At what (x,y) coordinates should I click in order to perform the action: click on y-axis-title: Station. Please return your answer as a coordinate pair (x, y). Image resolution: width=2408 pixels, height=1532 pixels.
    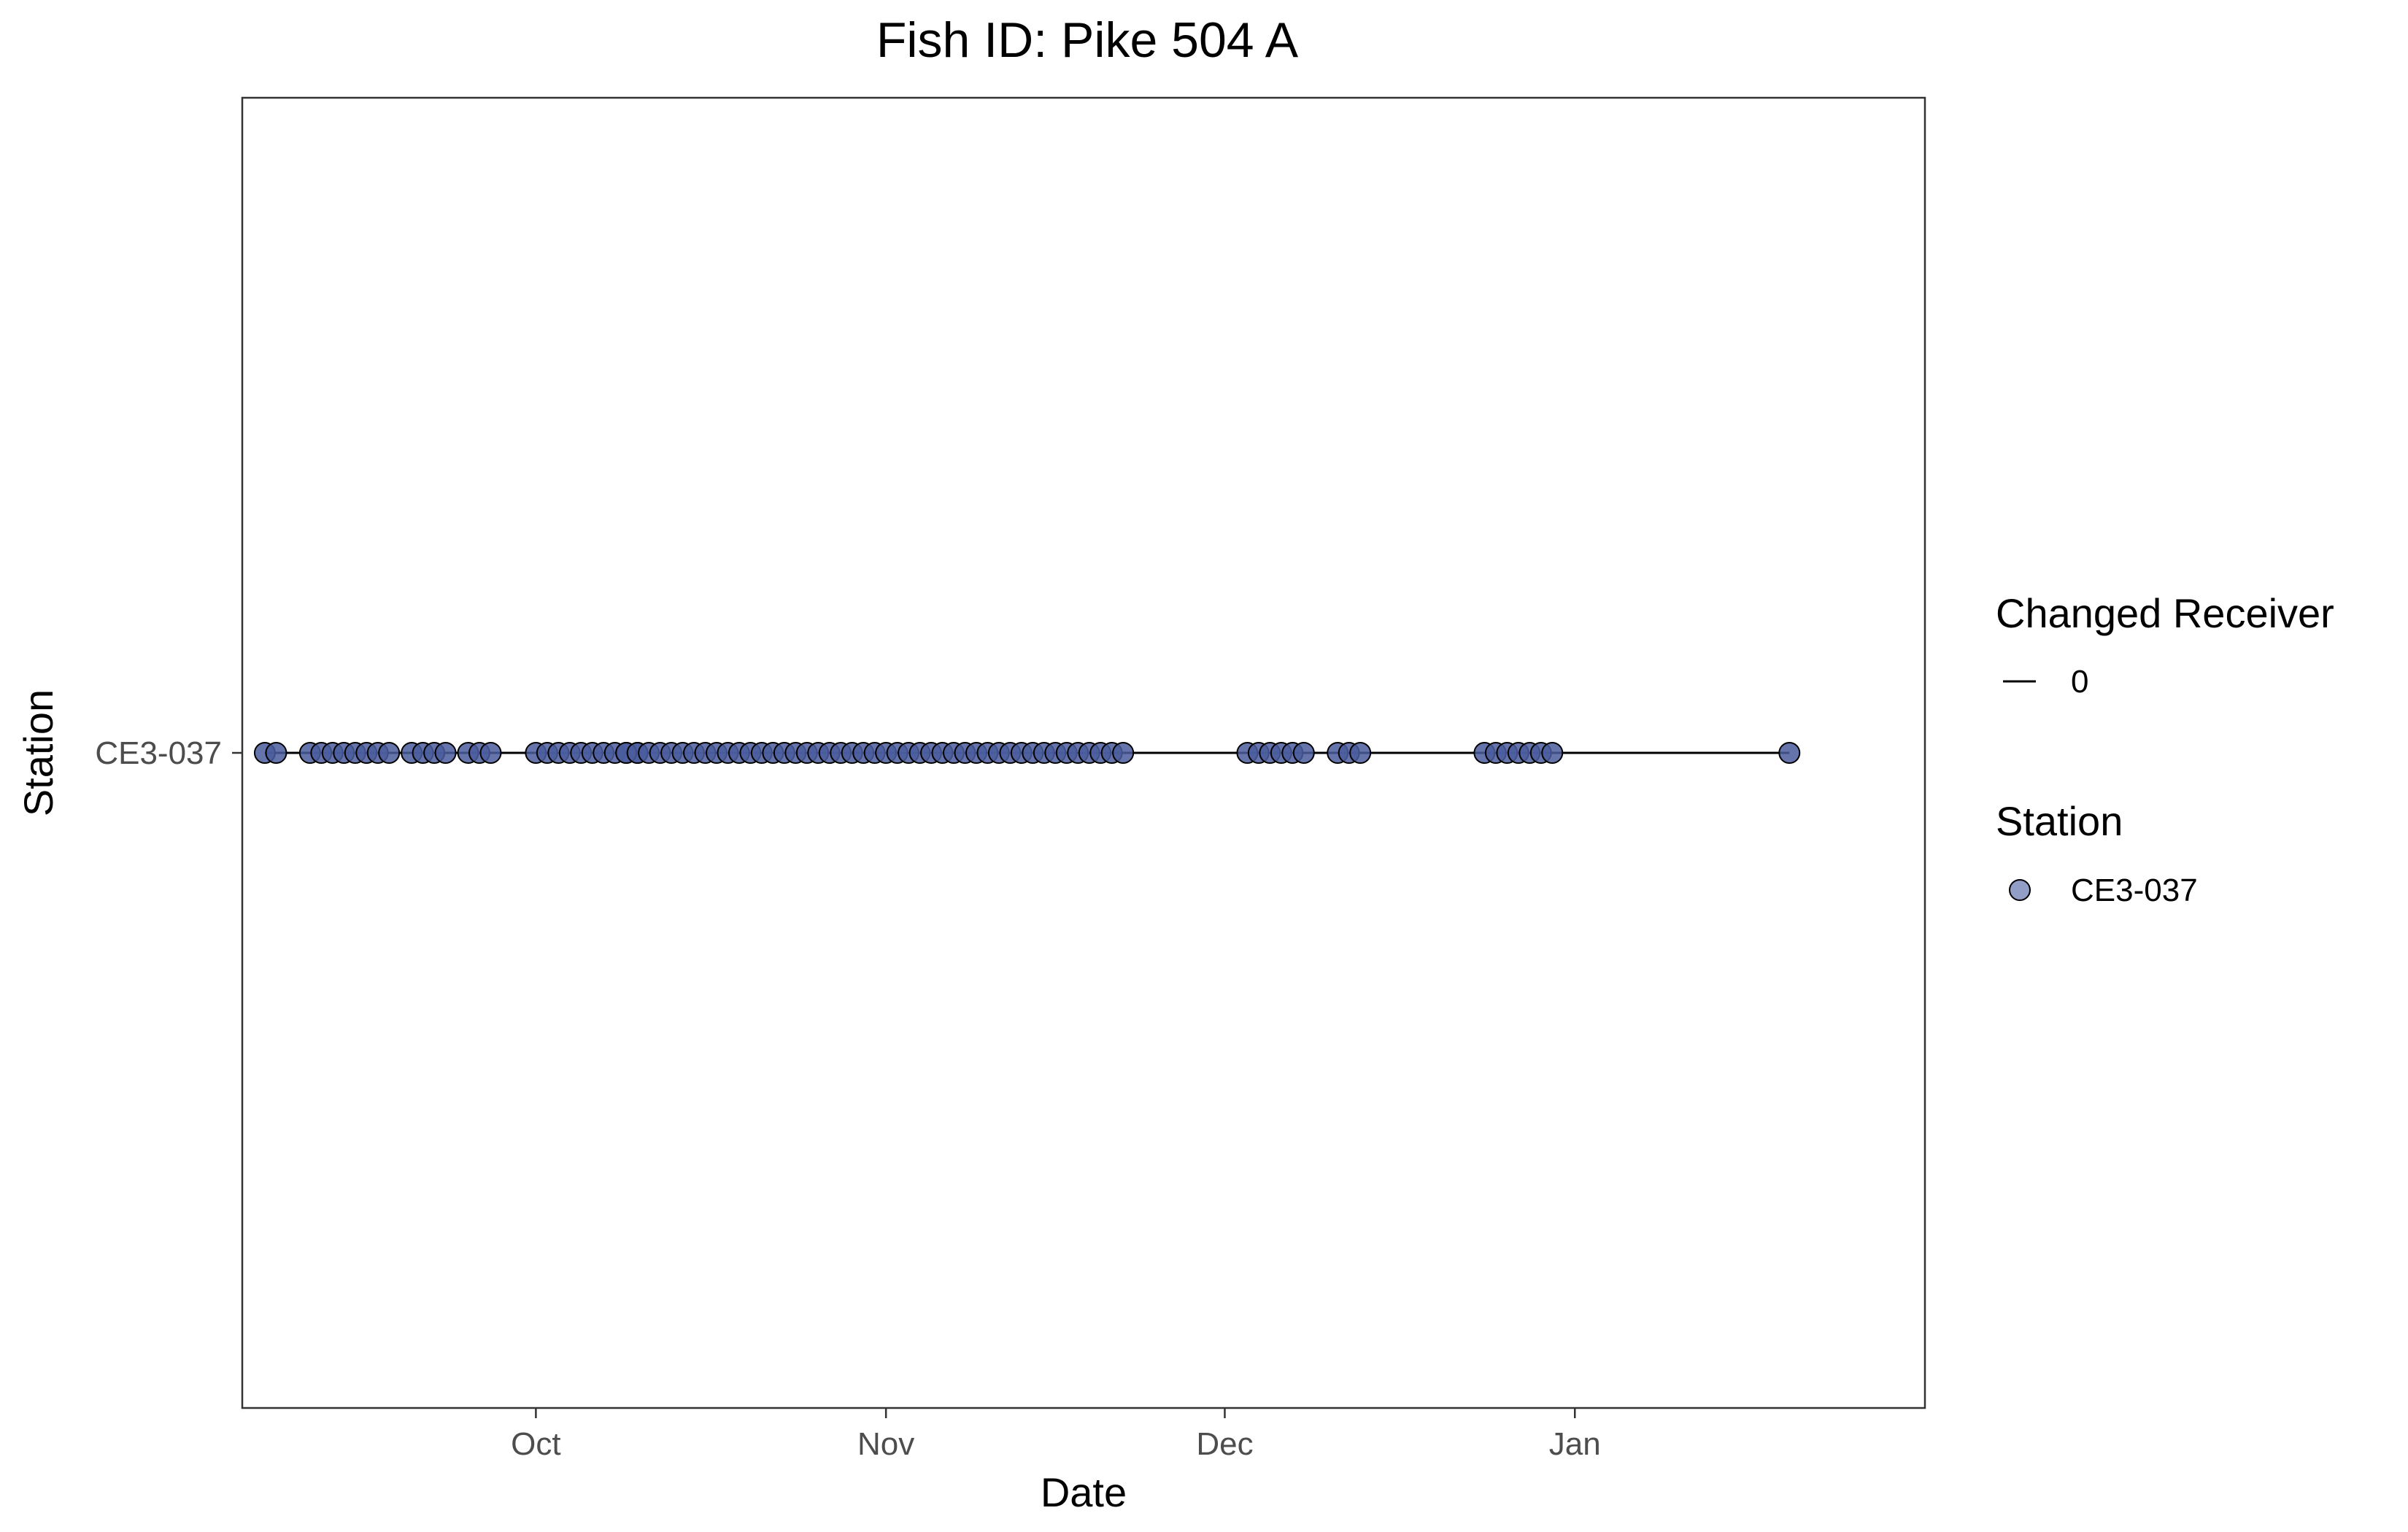
    Looking at the image, I should click on (38, 753).